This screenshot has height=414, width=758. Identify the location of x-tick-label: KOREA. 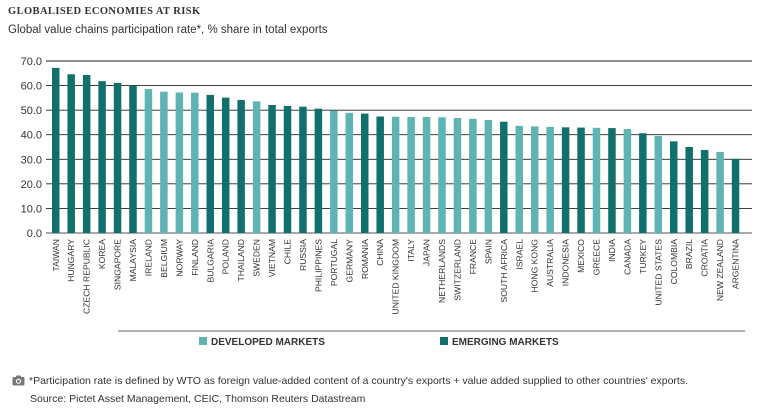
(102, 254).